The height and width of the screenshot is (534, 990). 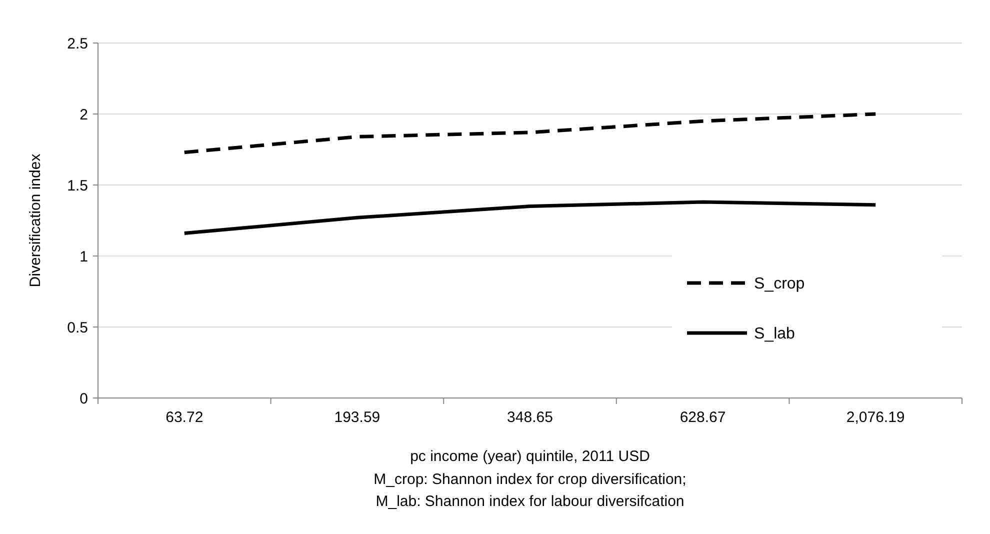 I want to click on y-axis-title: Diversification index, so click(x=35, y=220).